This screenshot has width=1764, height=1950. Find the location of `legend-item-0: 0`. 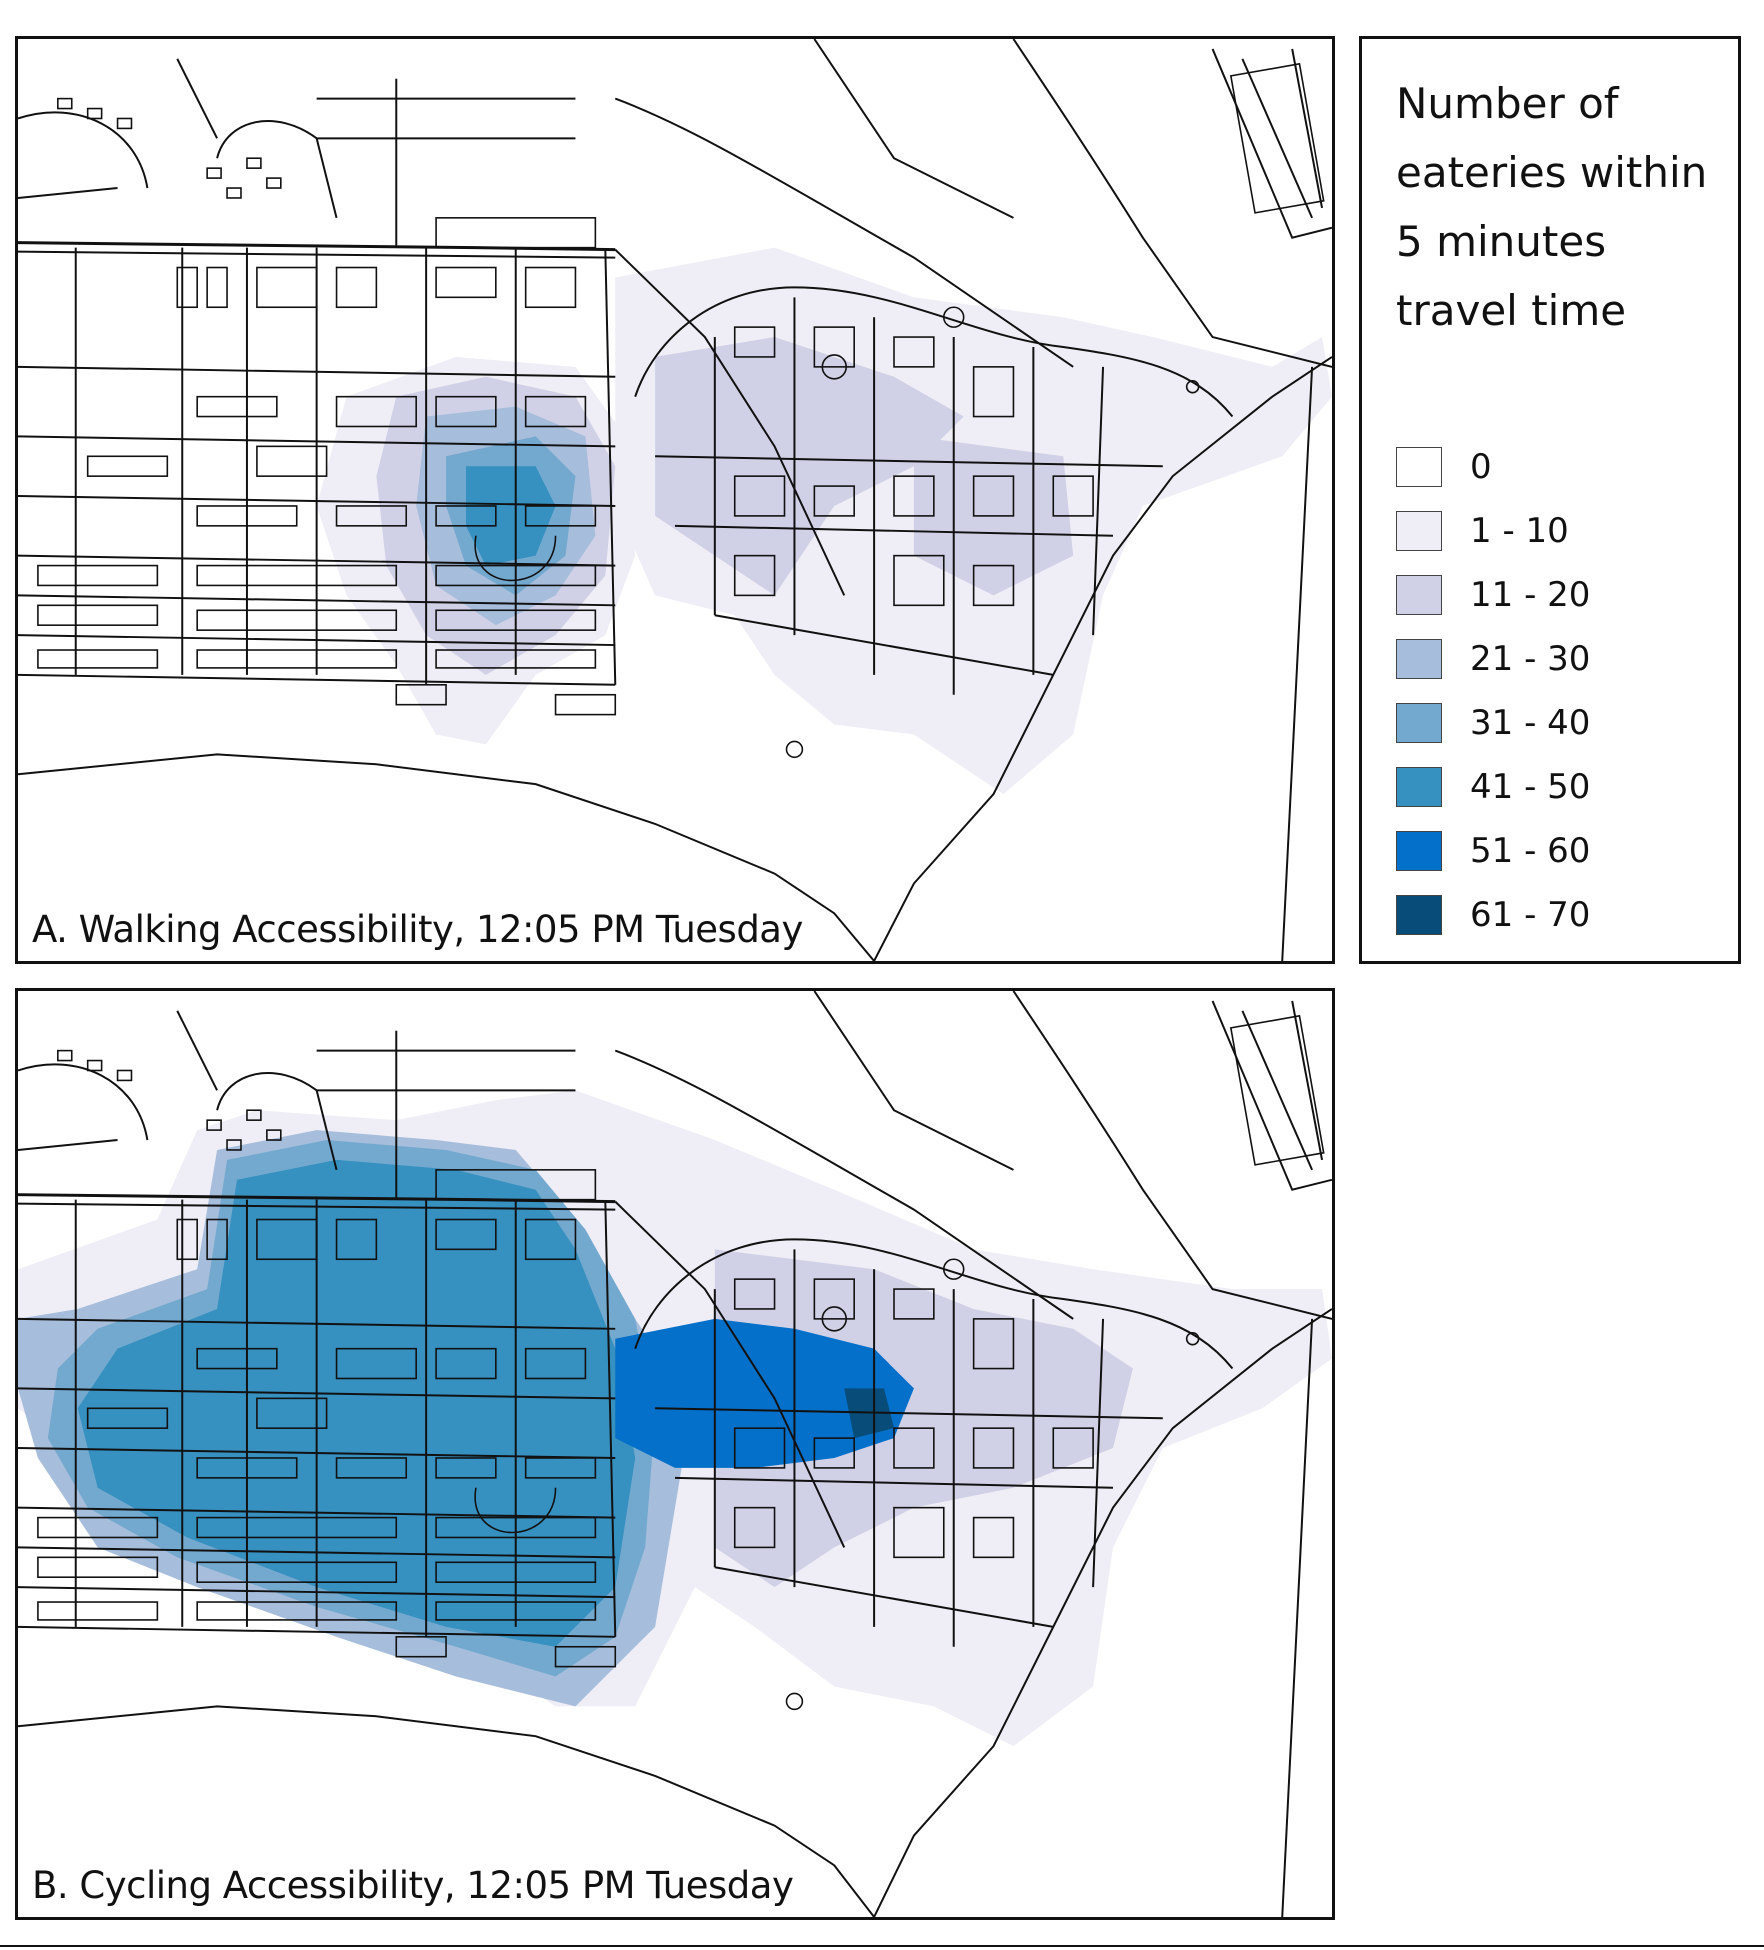

legend-item-0: 0 is located at coordinates (1493, 467).